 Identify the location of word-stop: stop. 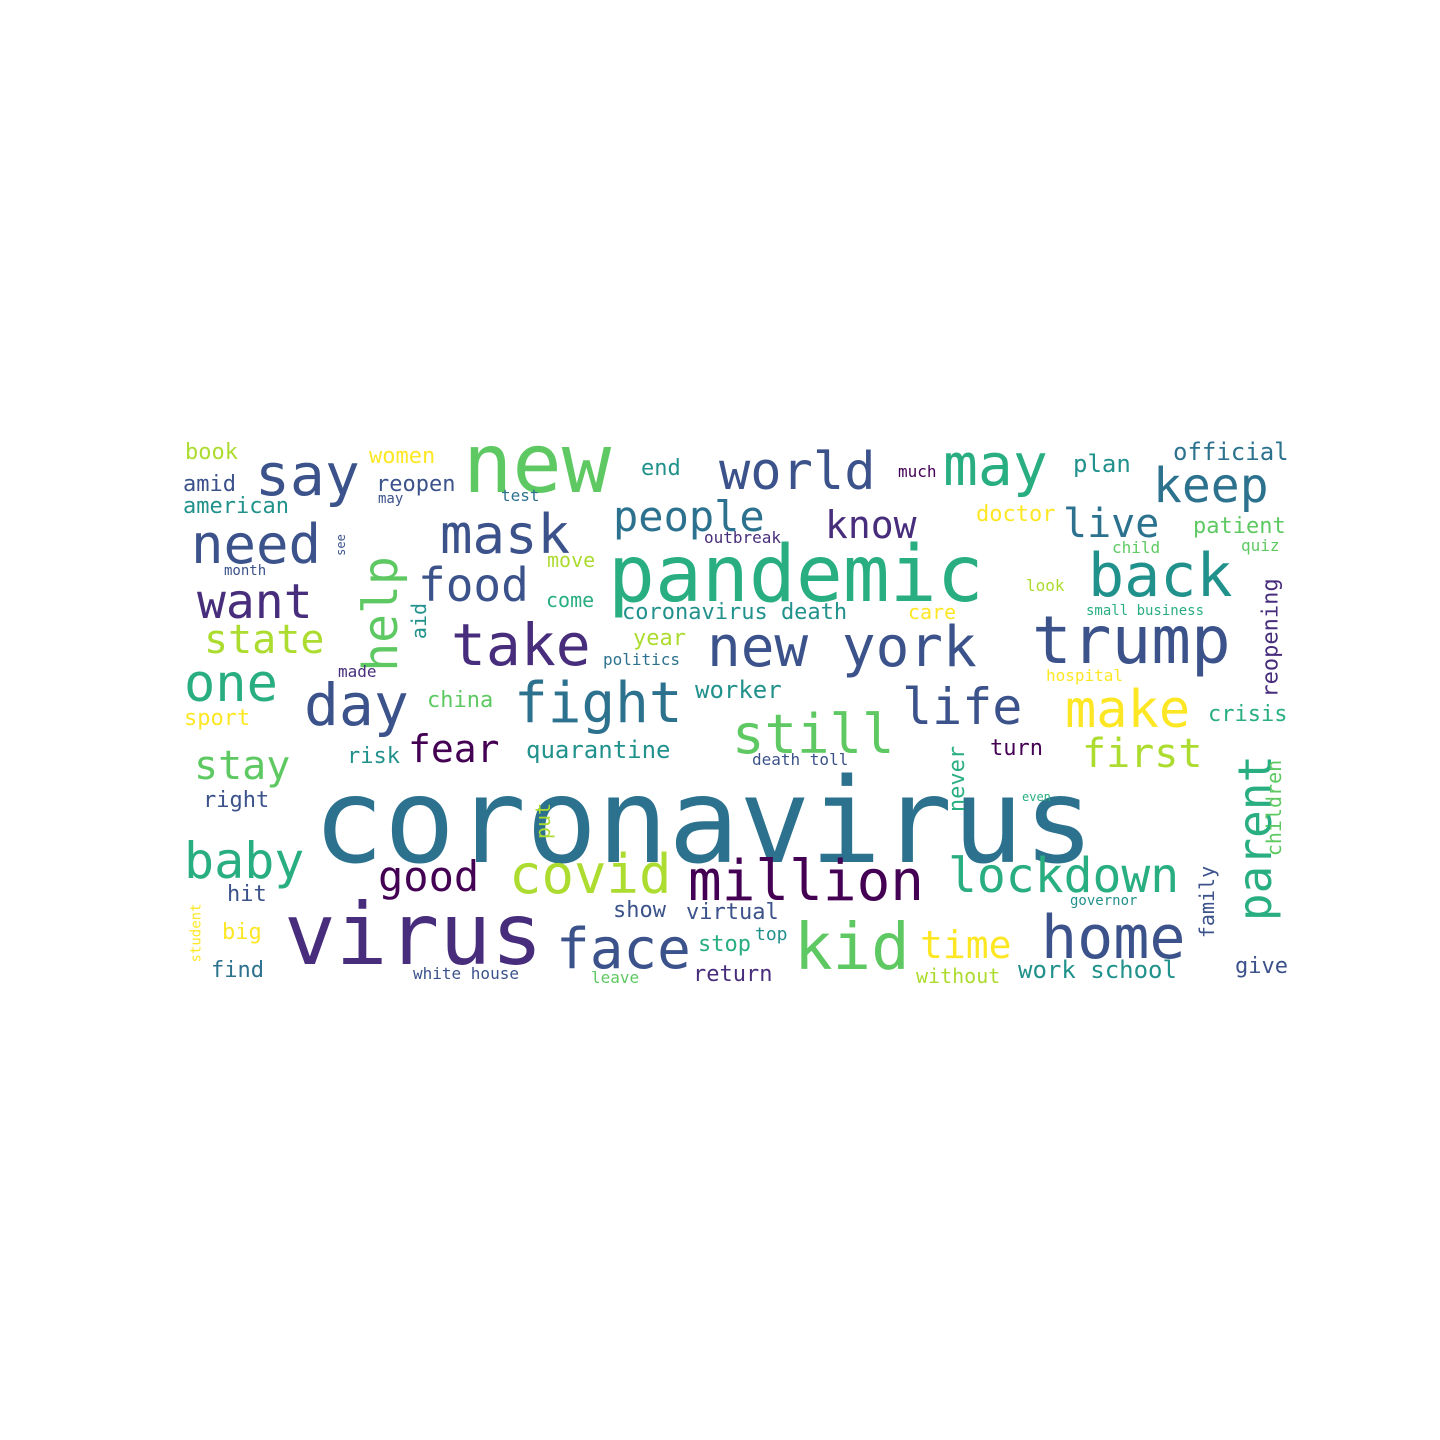
(724, 944).